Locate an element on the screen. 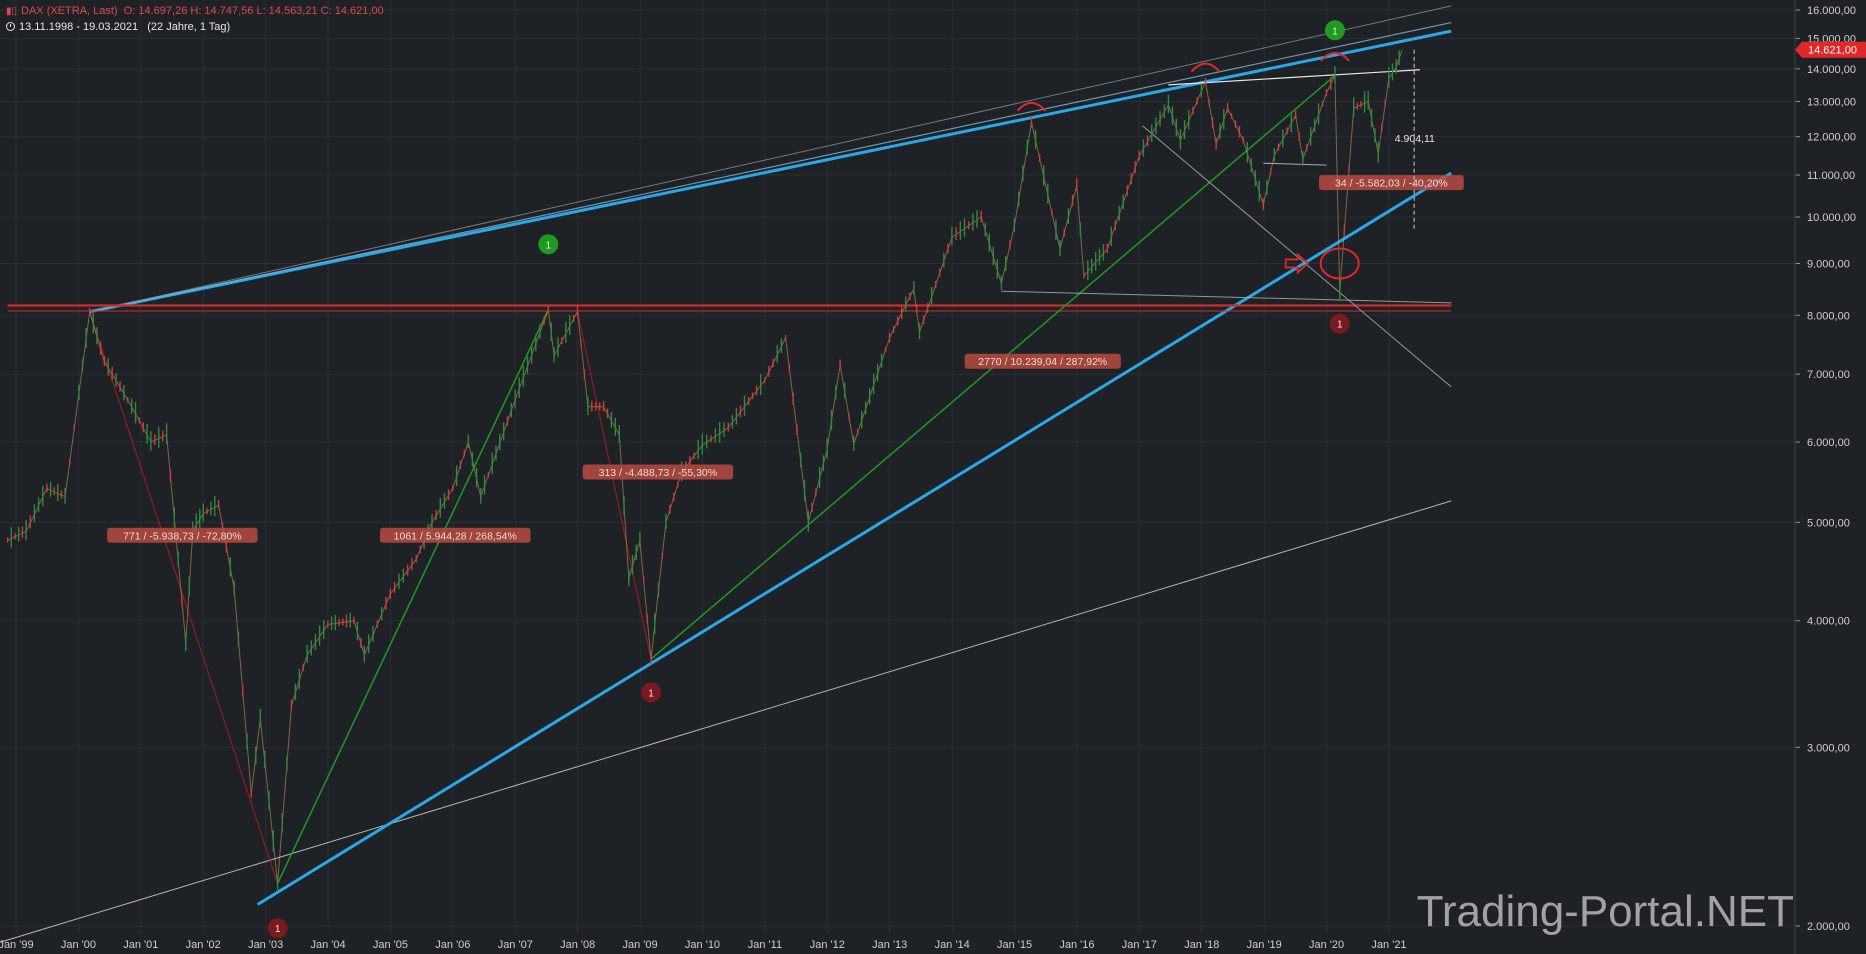 The image size is (1866, 954). annotation-label: 4.904,11 is located at coordinates (1415, 139).